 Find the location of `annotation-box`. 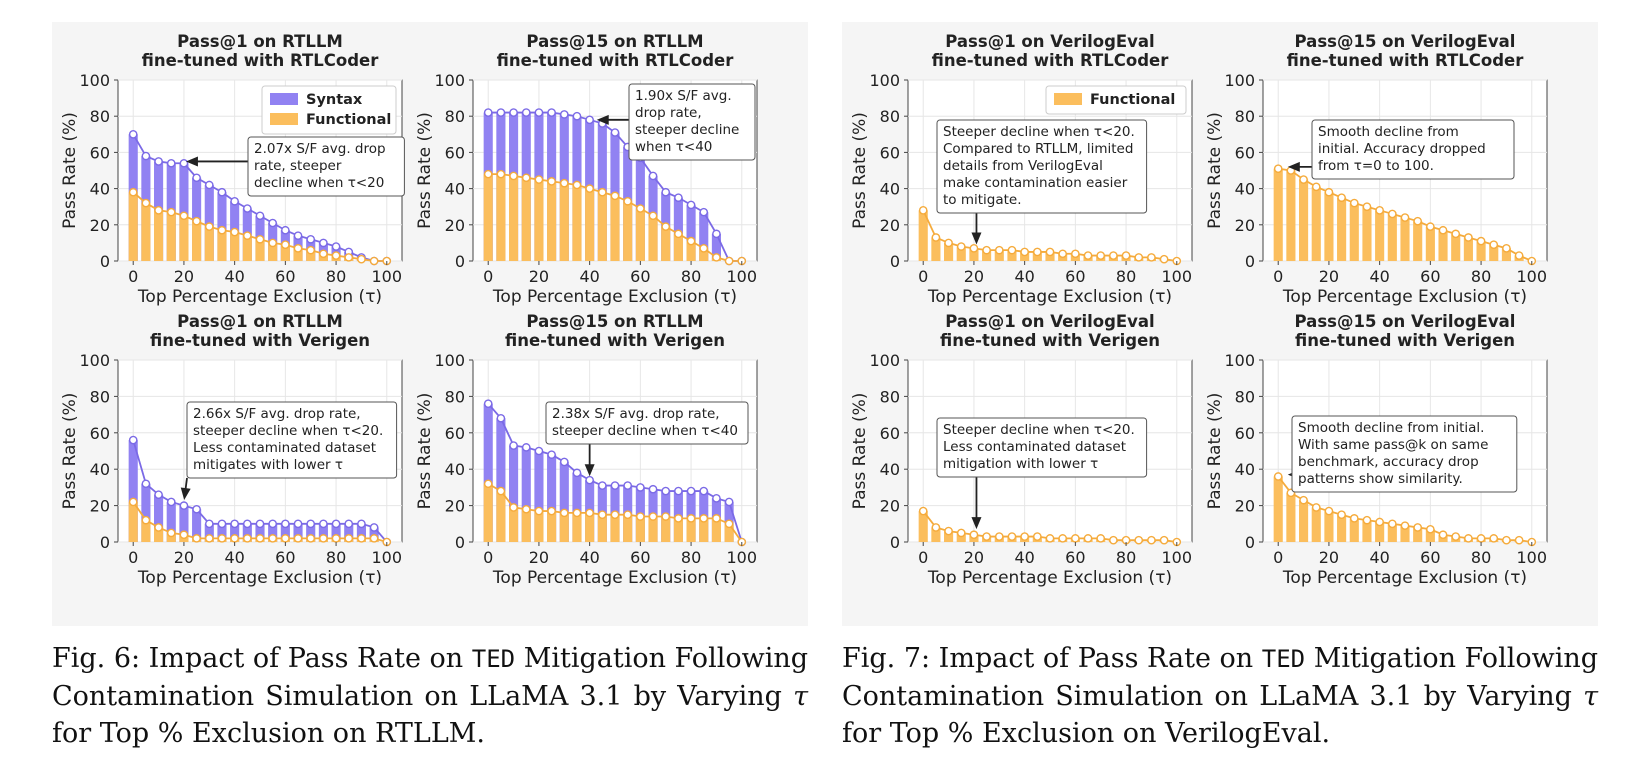

annotation-box is located at coordinates (1042, 447).